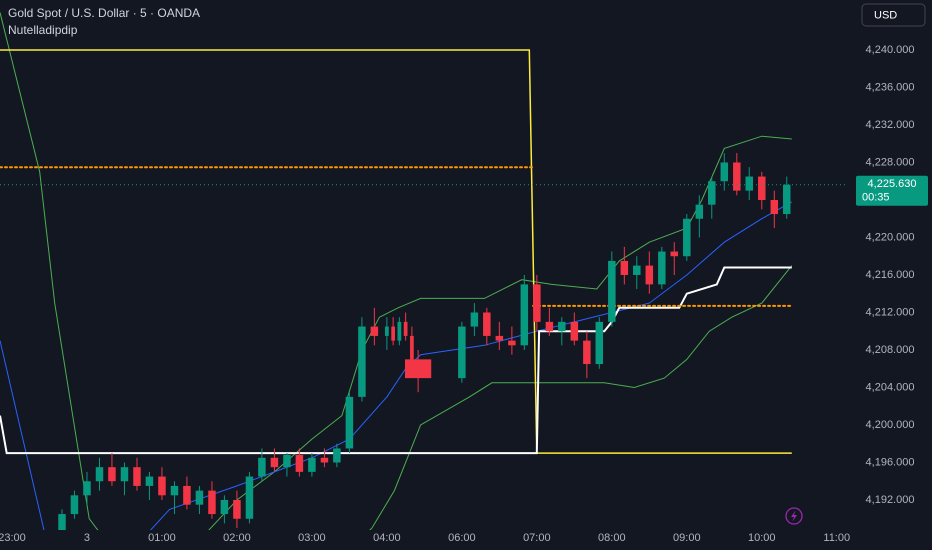  What do you see at coordinates (836, 538) in the screenshot?
I see `x-tick-label: 11:00` at bounding box center [836, 538].